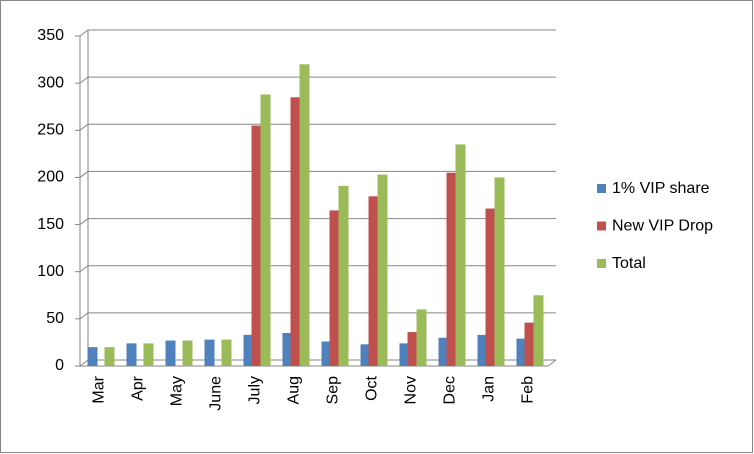  What do you see at coordinates (50, 82) in the screenshot?
I see `y-tick-label: 300` at bounding box center [50, 82].